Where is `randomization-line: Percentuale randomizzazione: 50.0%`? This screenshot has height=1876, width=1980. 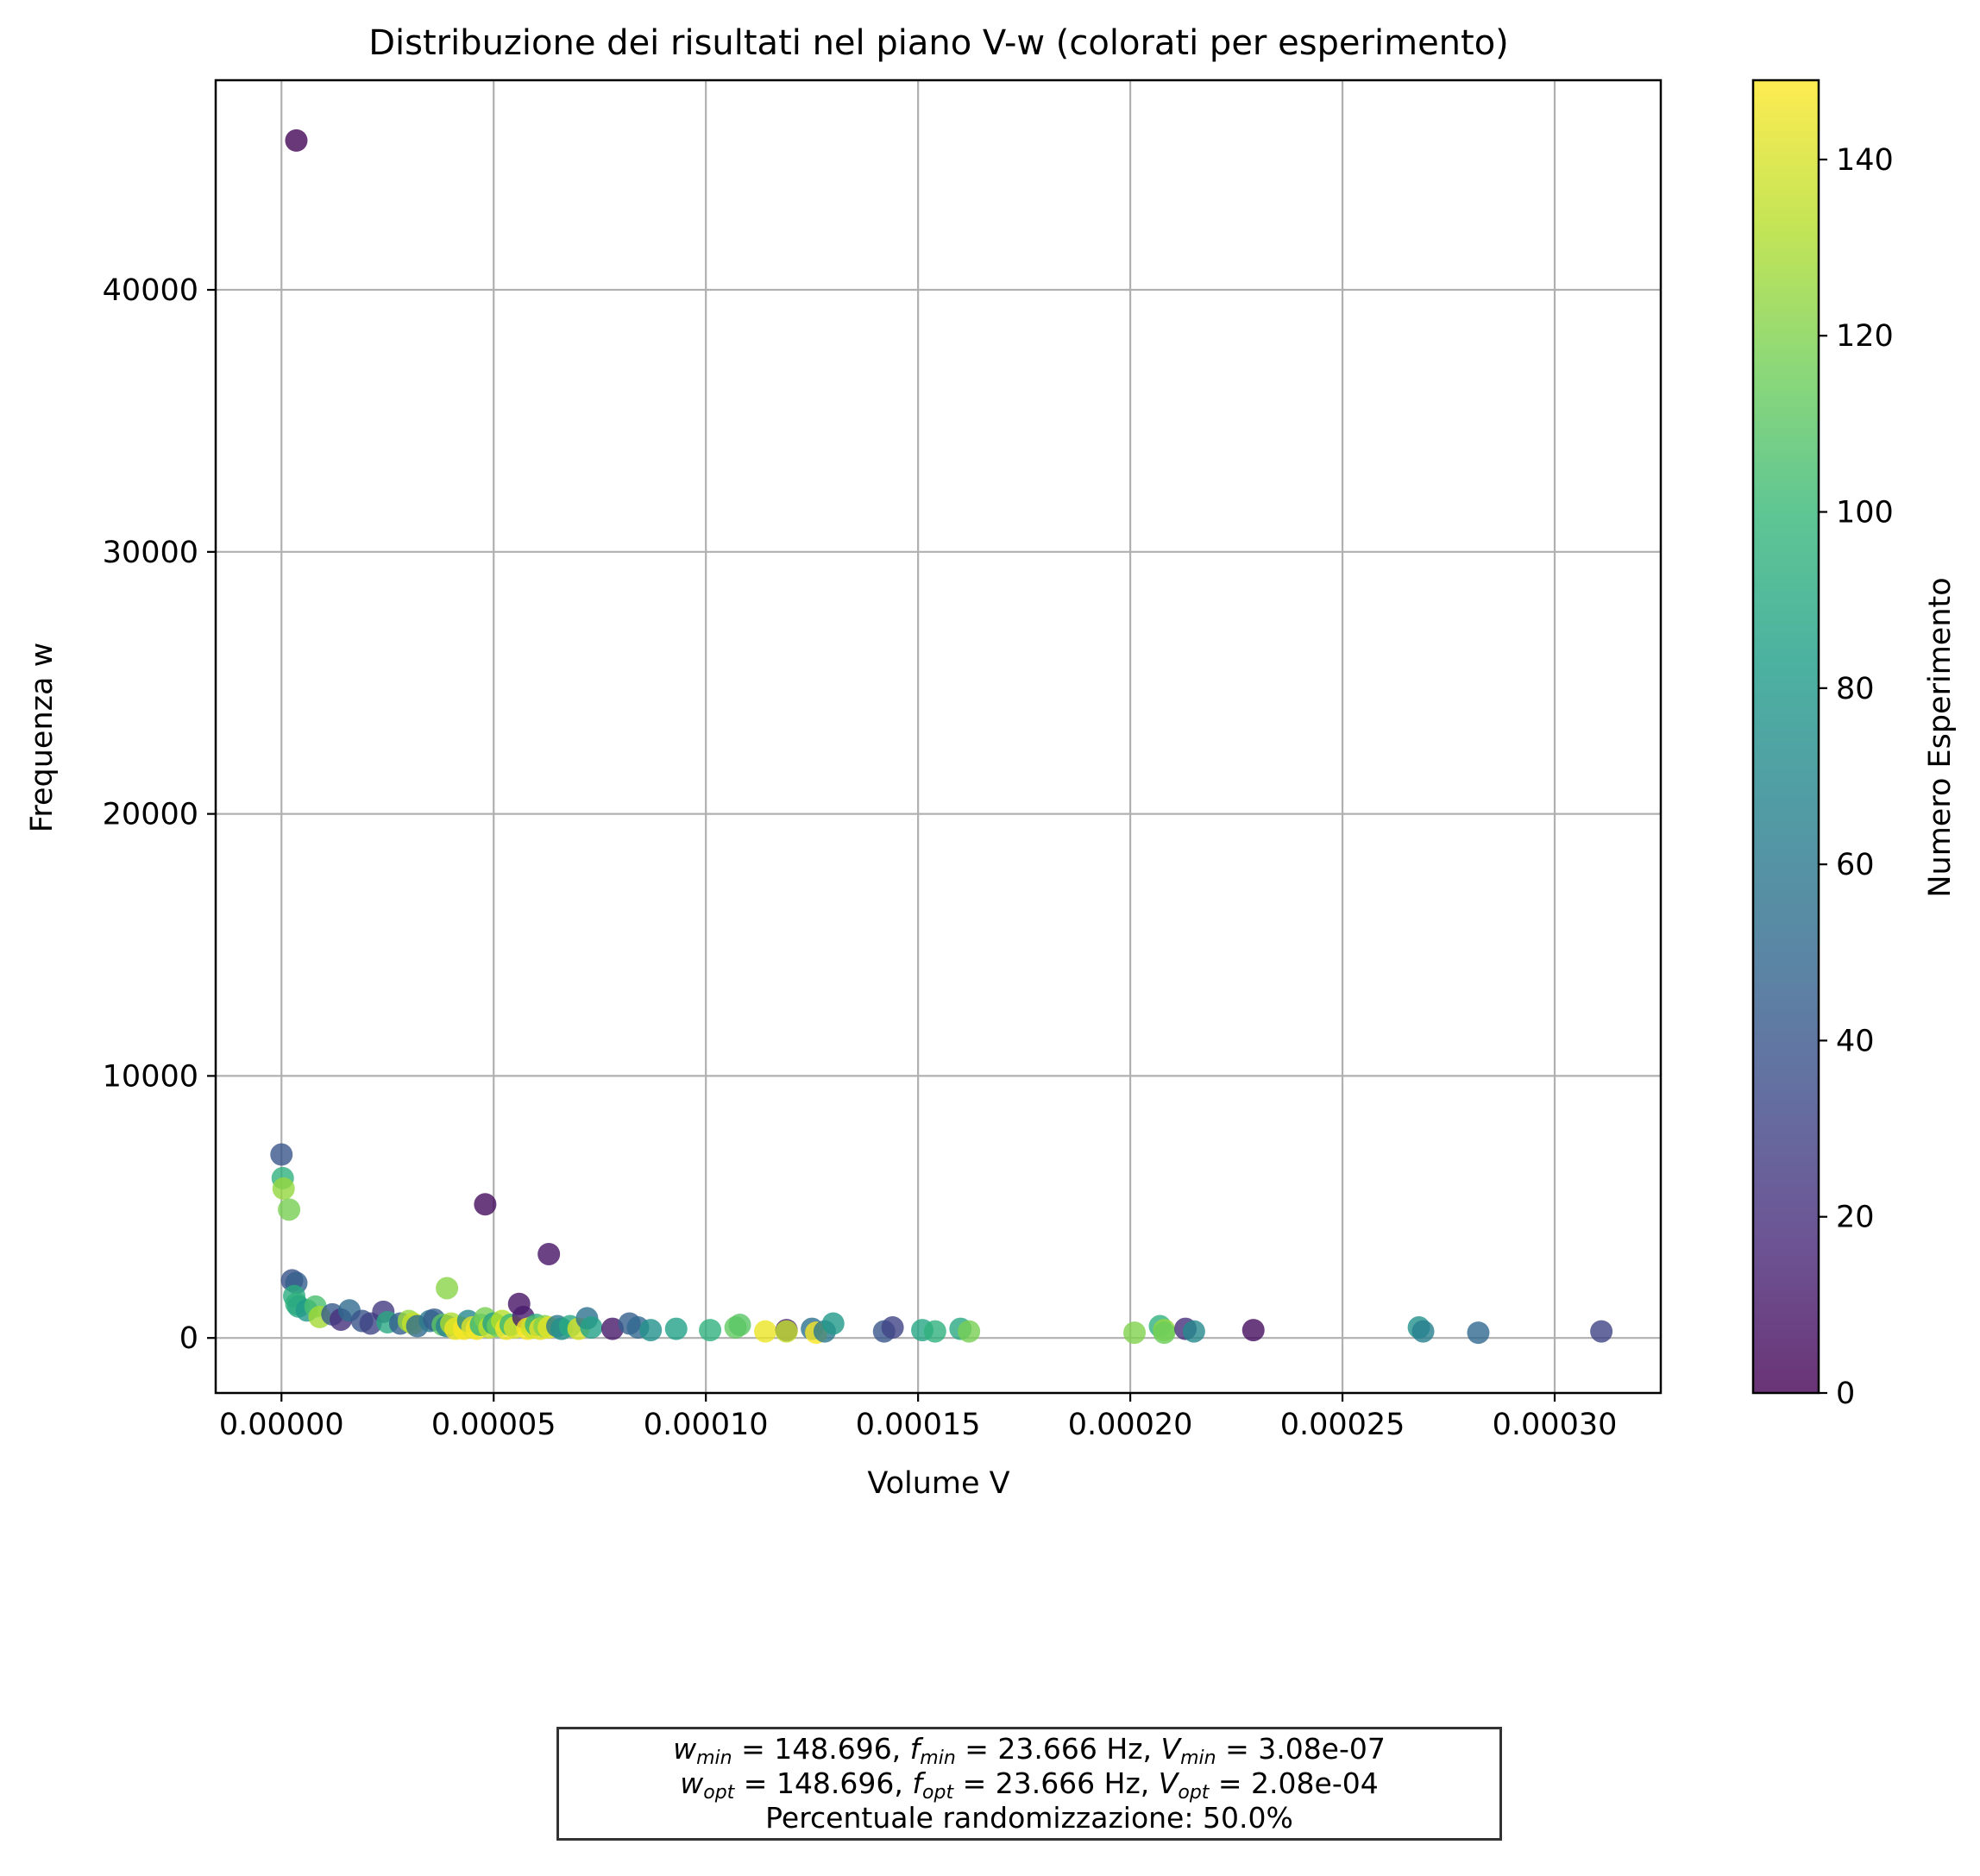
randomization-line: Percentuale randomizzazione: 50.0% is located at coordinates (1029, 1818).